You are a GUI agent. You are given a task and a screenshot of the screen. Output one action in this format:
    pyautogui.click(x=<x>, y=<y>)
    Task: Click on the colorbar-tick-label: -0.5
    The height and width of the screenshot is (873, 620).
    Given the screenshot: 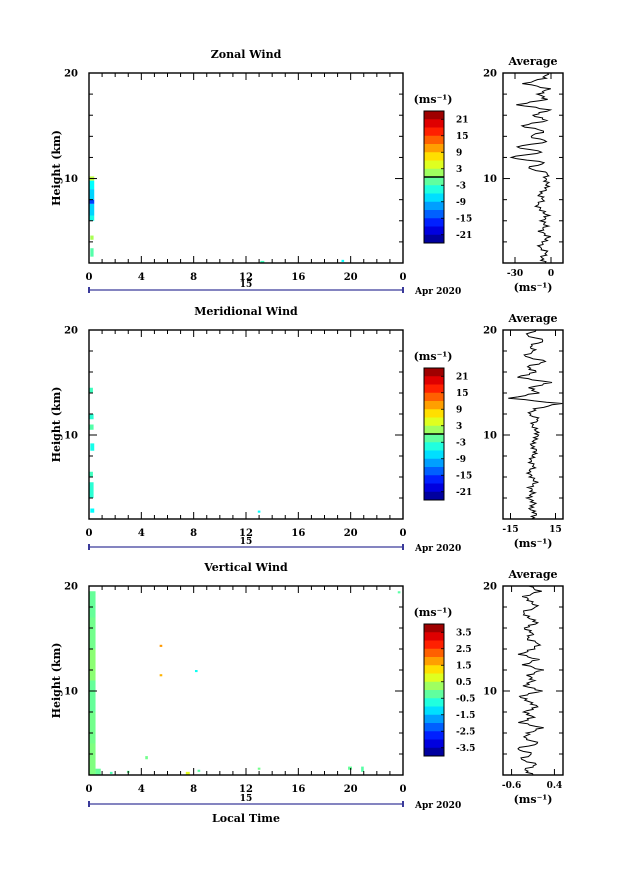 What is the action you would take?
    pyautogui.click(x=465, y=699)
    